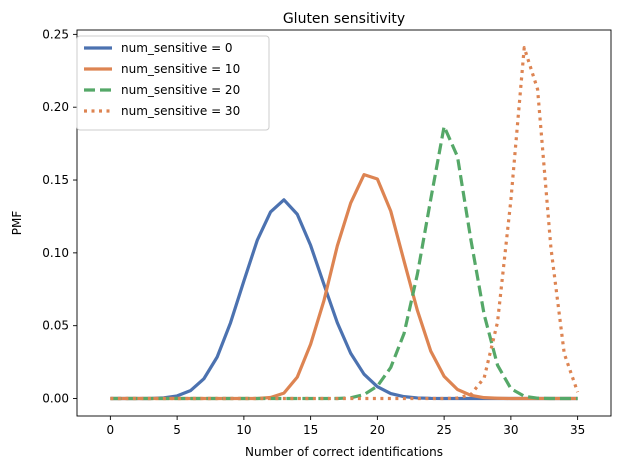 The image size is (630, 470). I want to click on x-tick-label: 35, so click(577, 430).